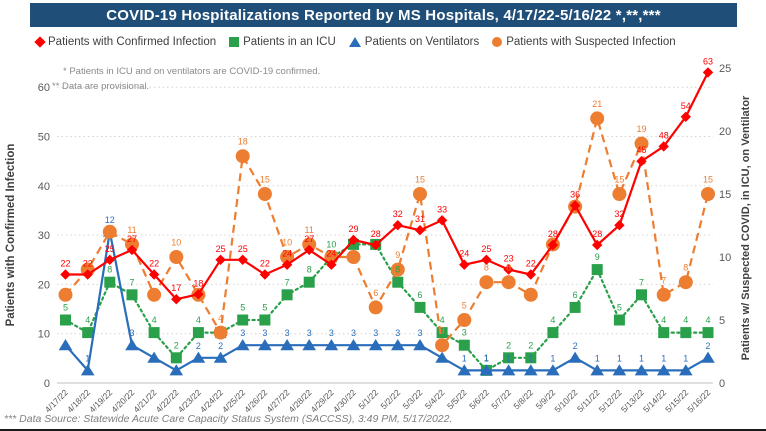 The width and height of the screenshot is (766, 431). I want to click on right-axis-tick: 25, so click(725, 69).